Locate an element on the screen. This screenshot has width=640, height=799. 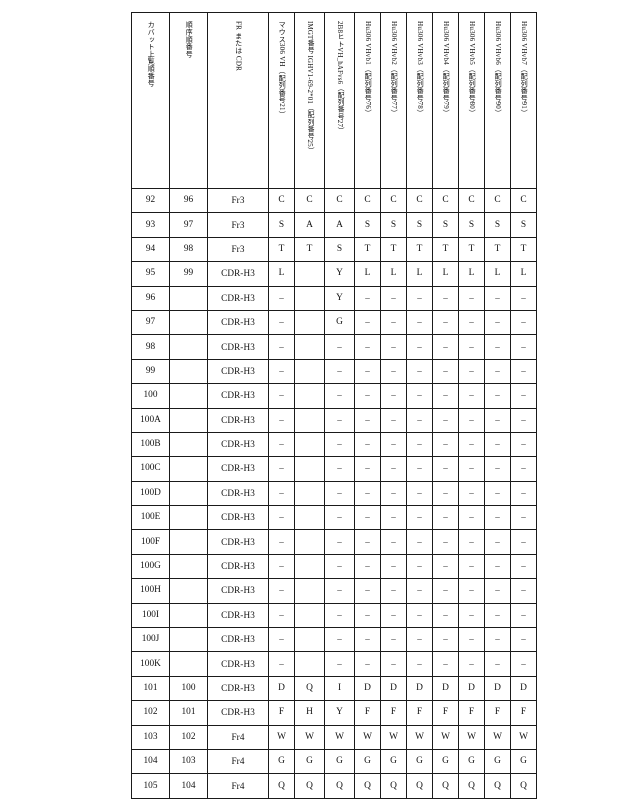
cell-residue-c4: T is located at coordinates (367, 249).